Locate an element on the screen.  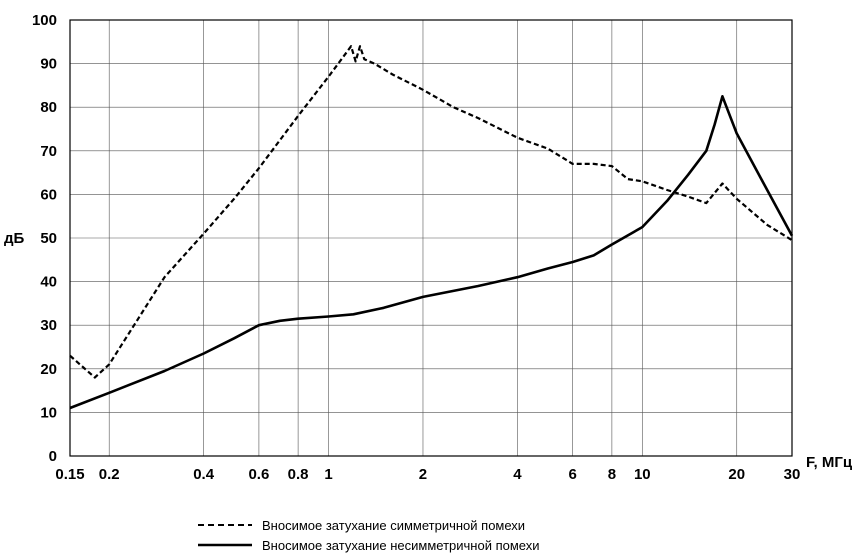
y-tick-label: 50 is located at coordinates (48, 238).